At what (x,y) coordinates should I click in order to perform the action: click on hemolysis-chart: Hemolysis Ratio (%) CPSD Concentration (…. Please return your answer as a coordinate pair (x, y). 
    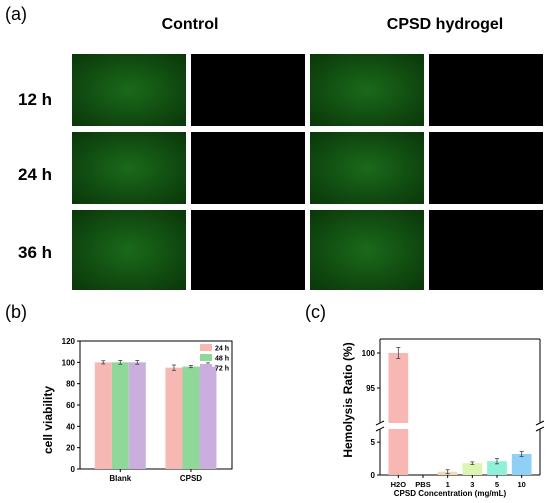
    Looking at the image, I should click on (443, 418).